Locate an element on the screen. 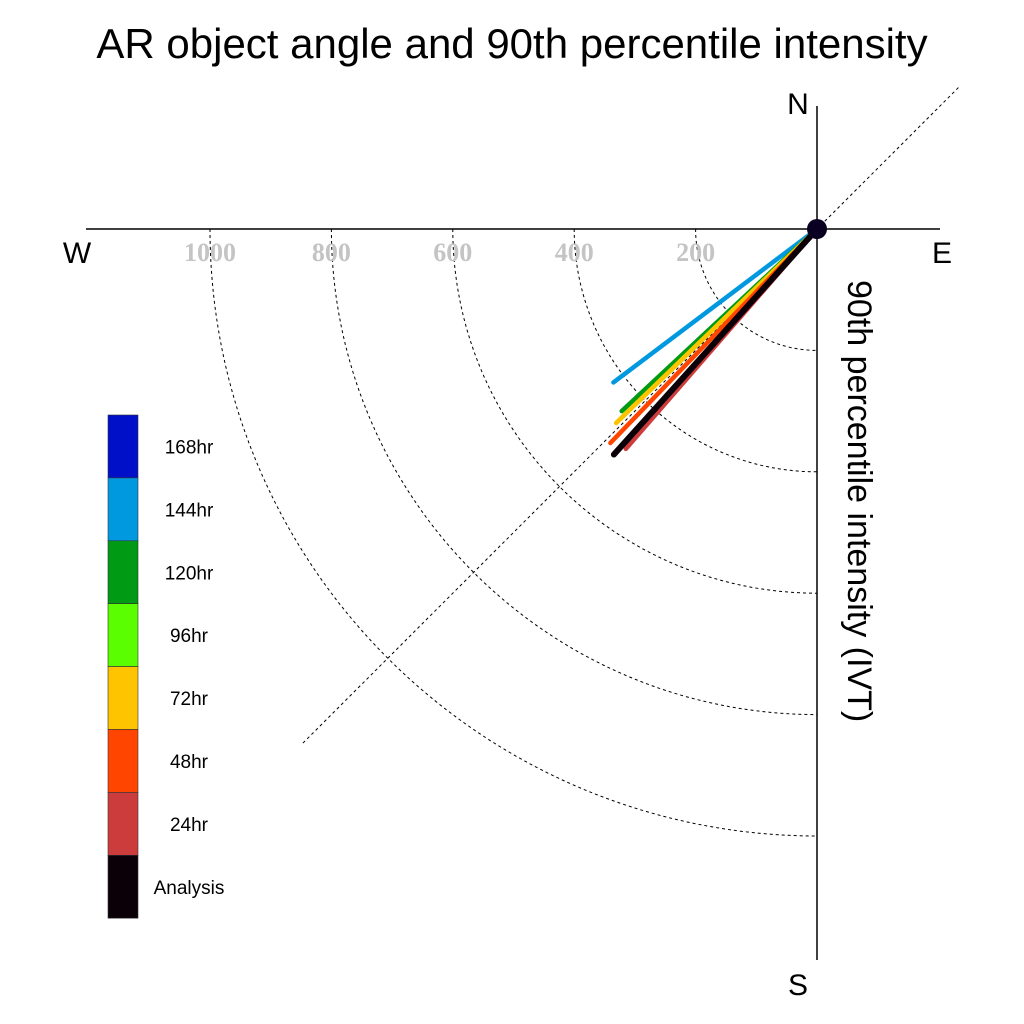  radial-tick-label: 1000 is located at coordinates (210, 252).